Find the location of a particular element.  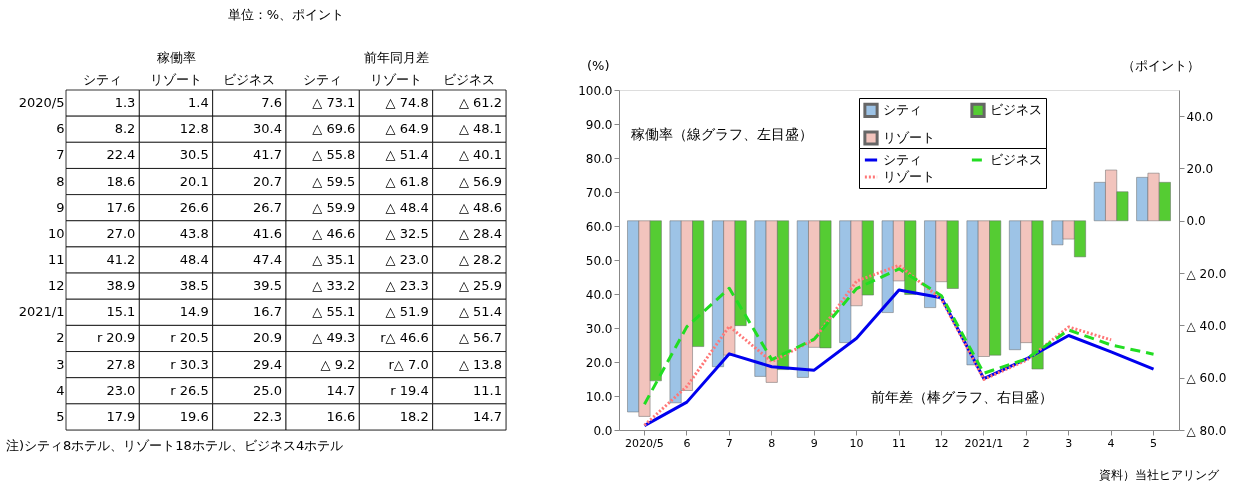

y-tick-label: 80.0 is located at coordinates (599, 158).